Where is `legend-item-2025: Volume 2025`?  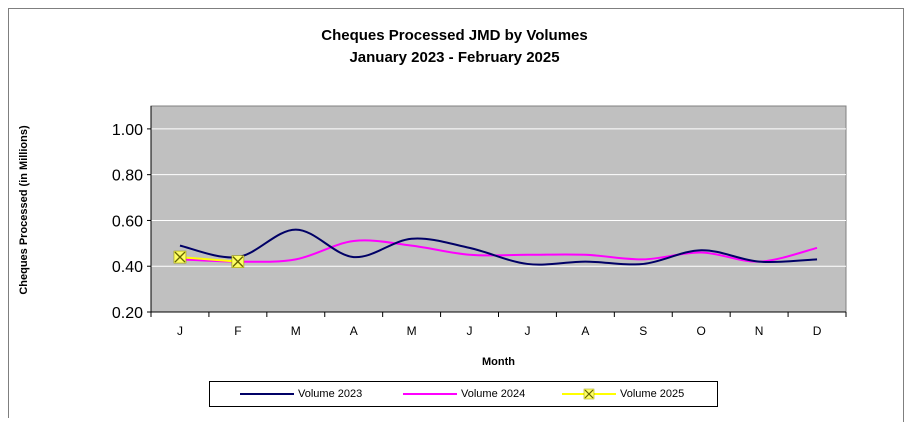
legend-item-2025: Volume 2025 is located at coordinates (623, 394).